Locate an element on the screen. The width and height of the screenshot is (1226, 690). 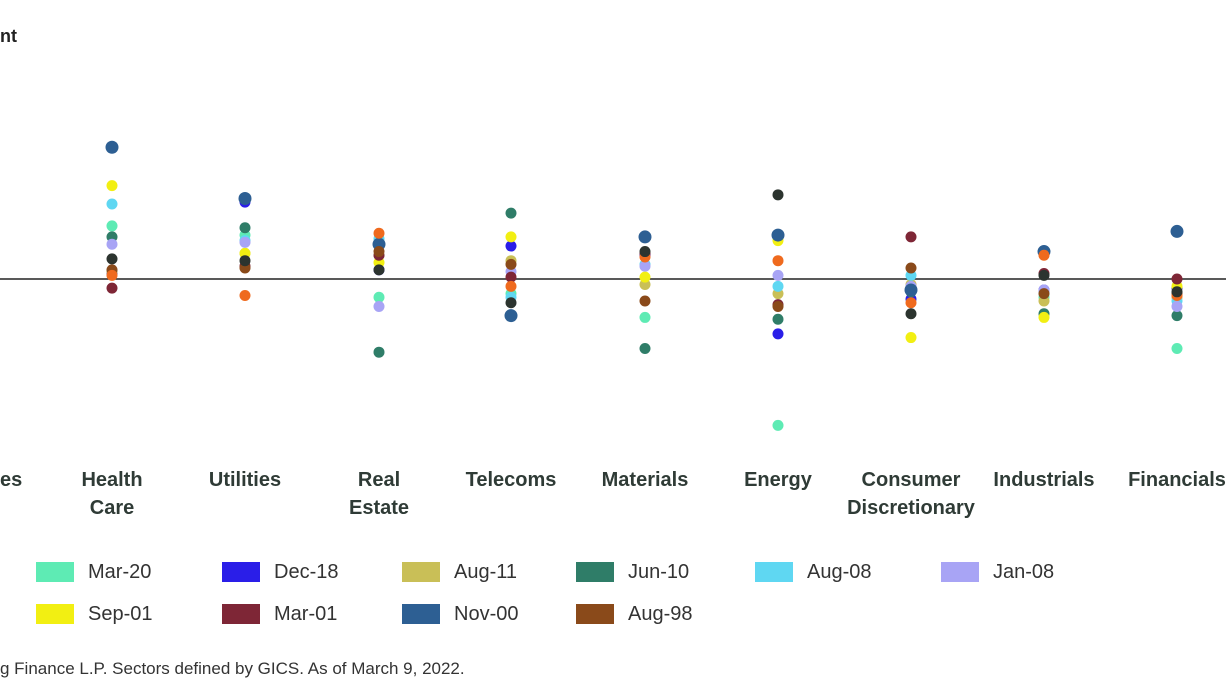
category-label: Real Estate is located at coordinates (379, 494).